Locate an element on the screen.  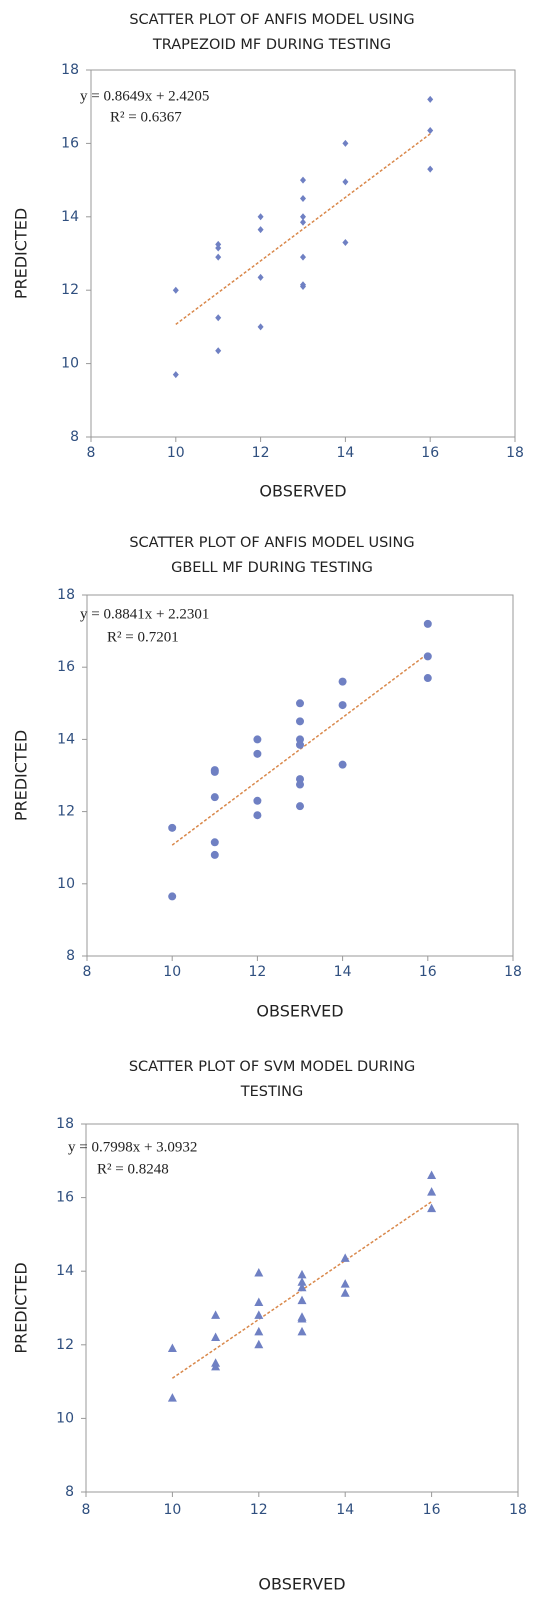
chart-title: GBELL MF DURING TESTING is located at coordinates (272, 568).